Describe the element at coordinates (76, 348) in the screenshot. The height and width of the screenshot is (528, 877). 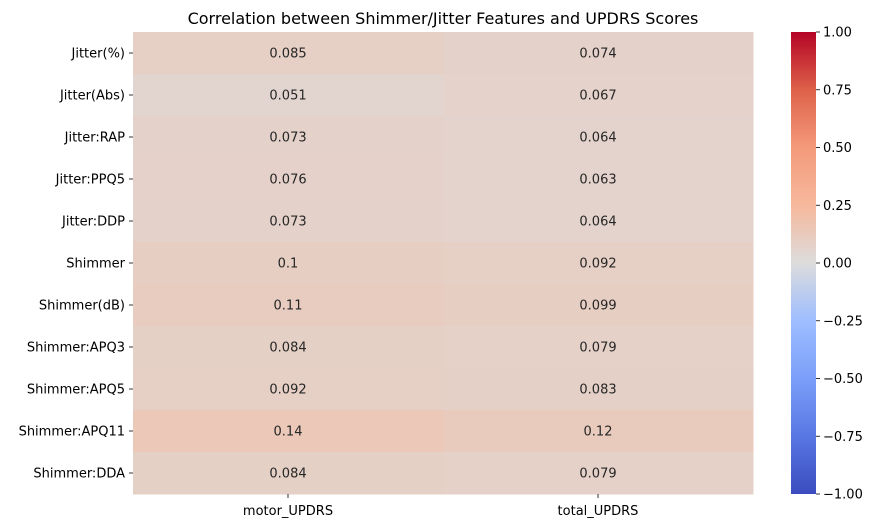
I see `row-label: Shimmer:APQ3` at that location.